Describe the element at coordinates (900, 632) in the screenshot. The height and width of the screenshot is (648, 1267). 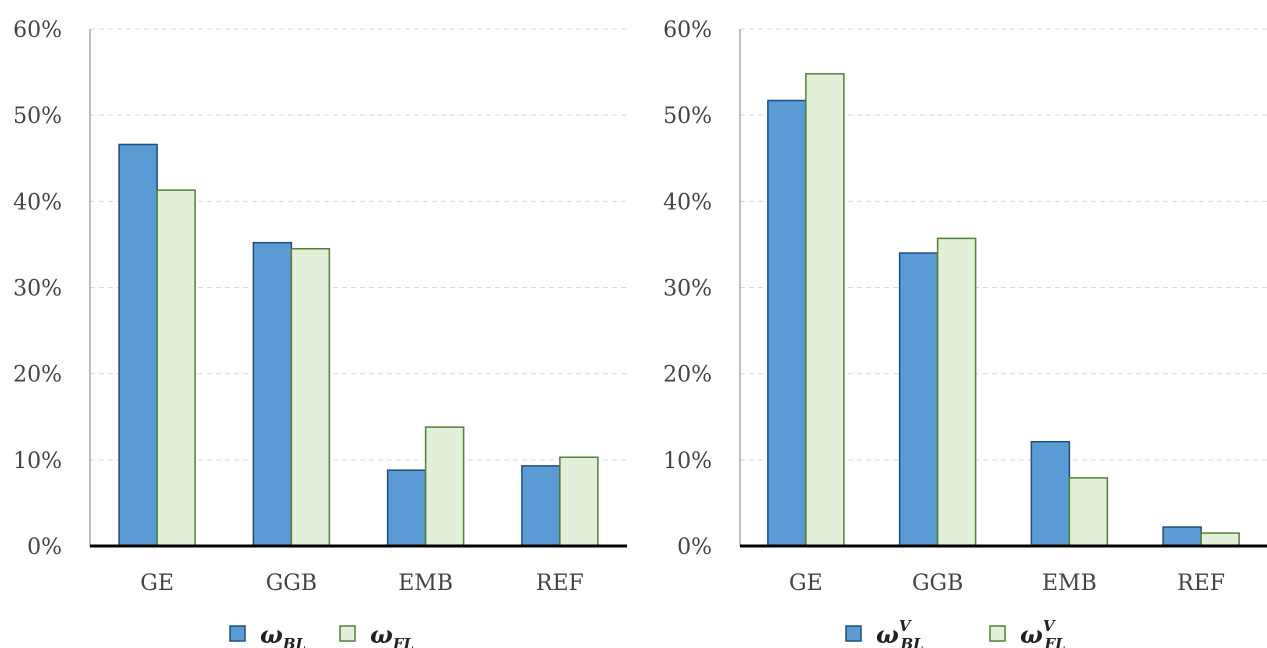
I see `legend-label: ωV BL` at that location.